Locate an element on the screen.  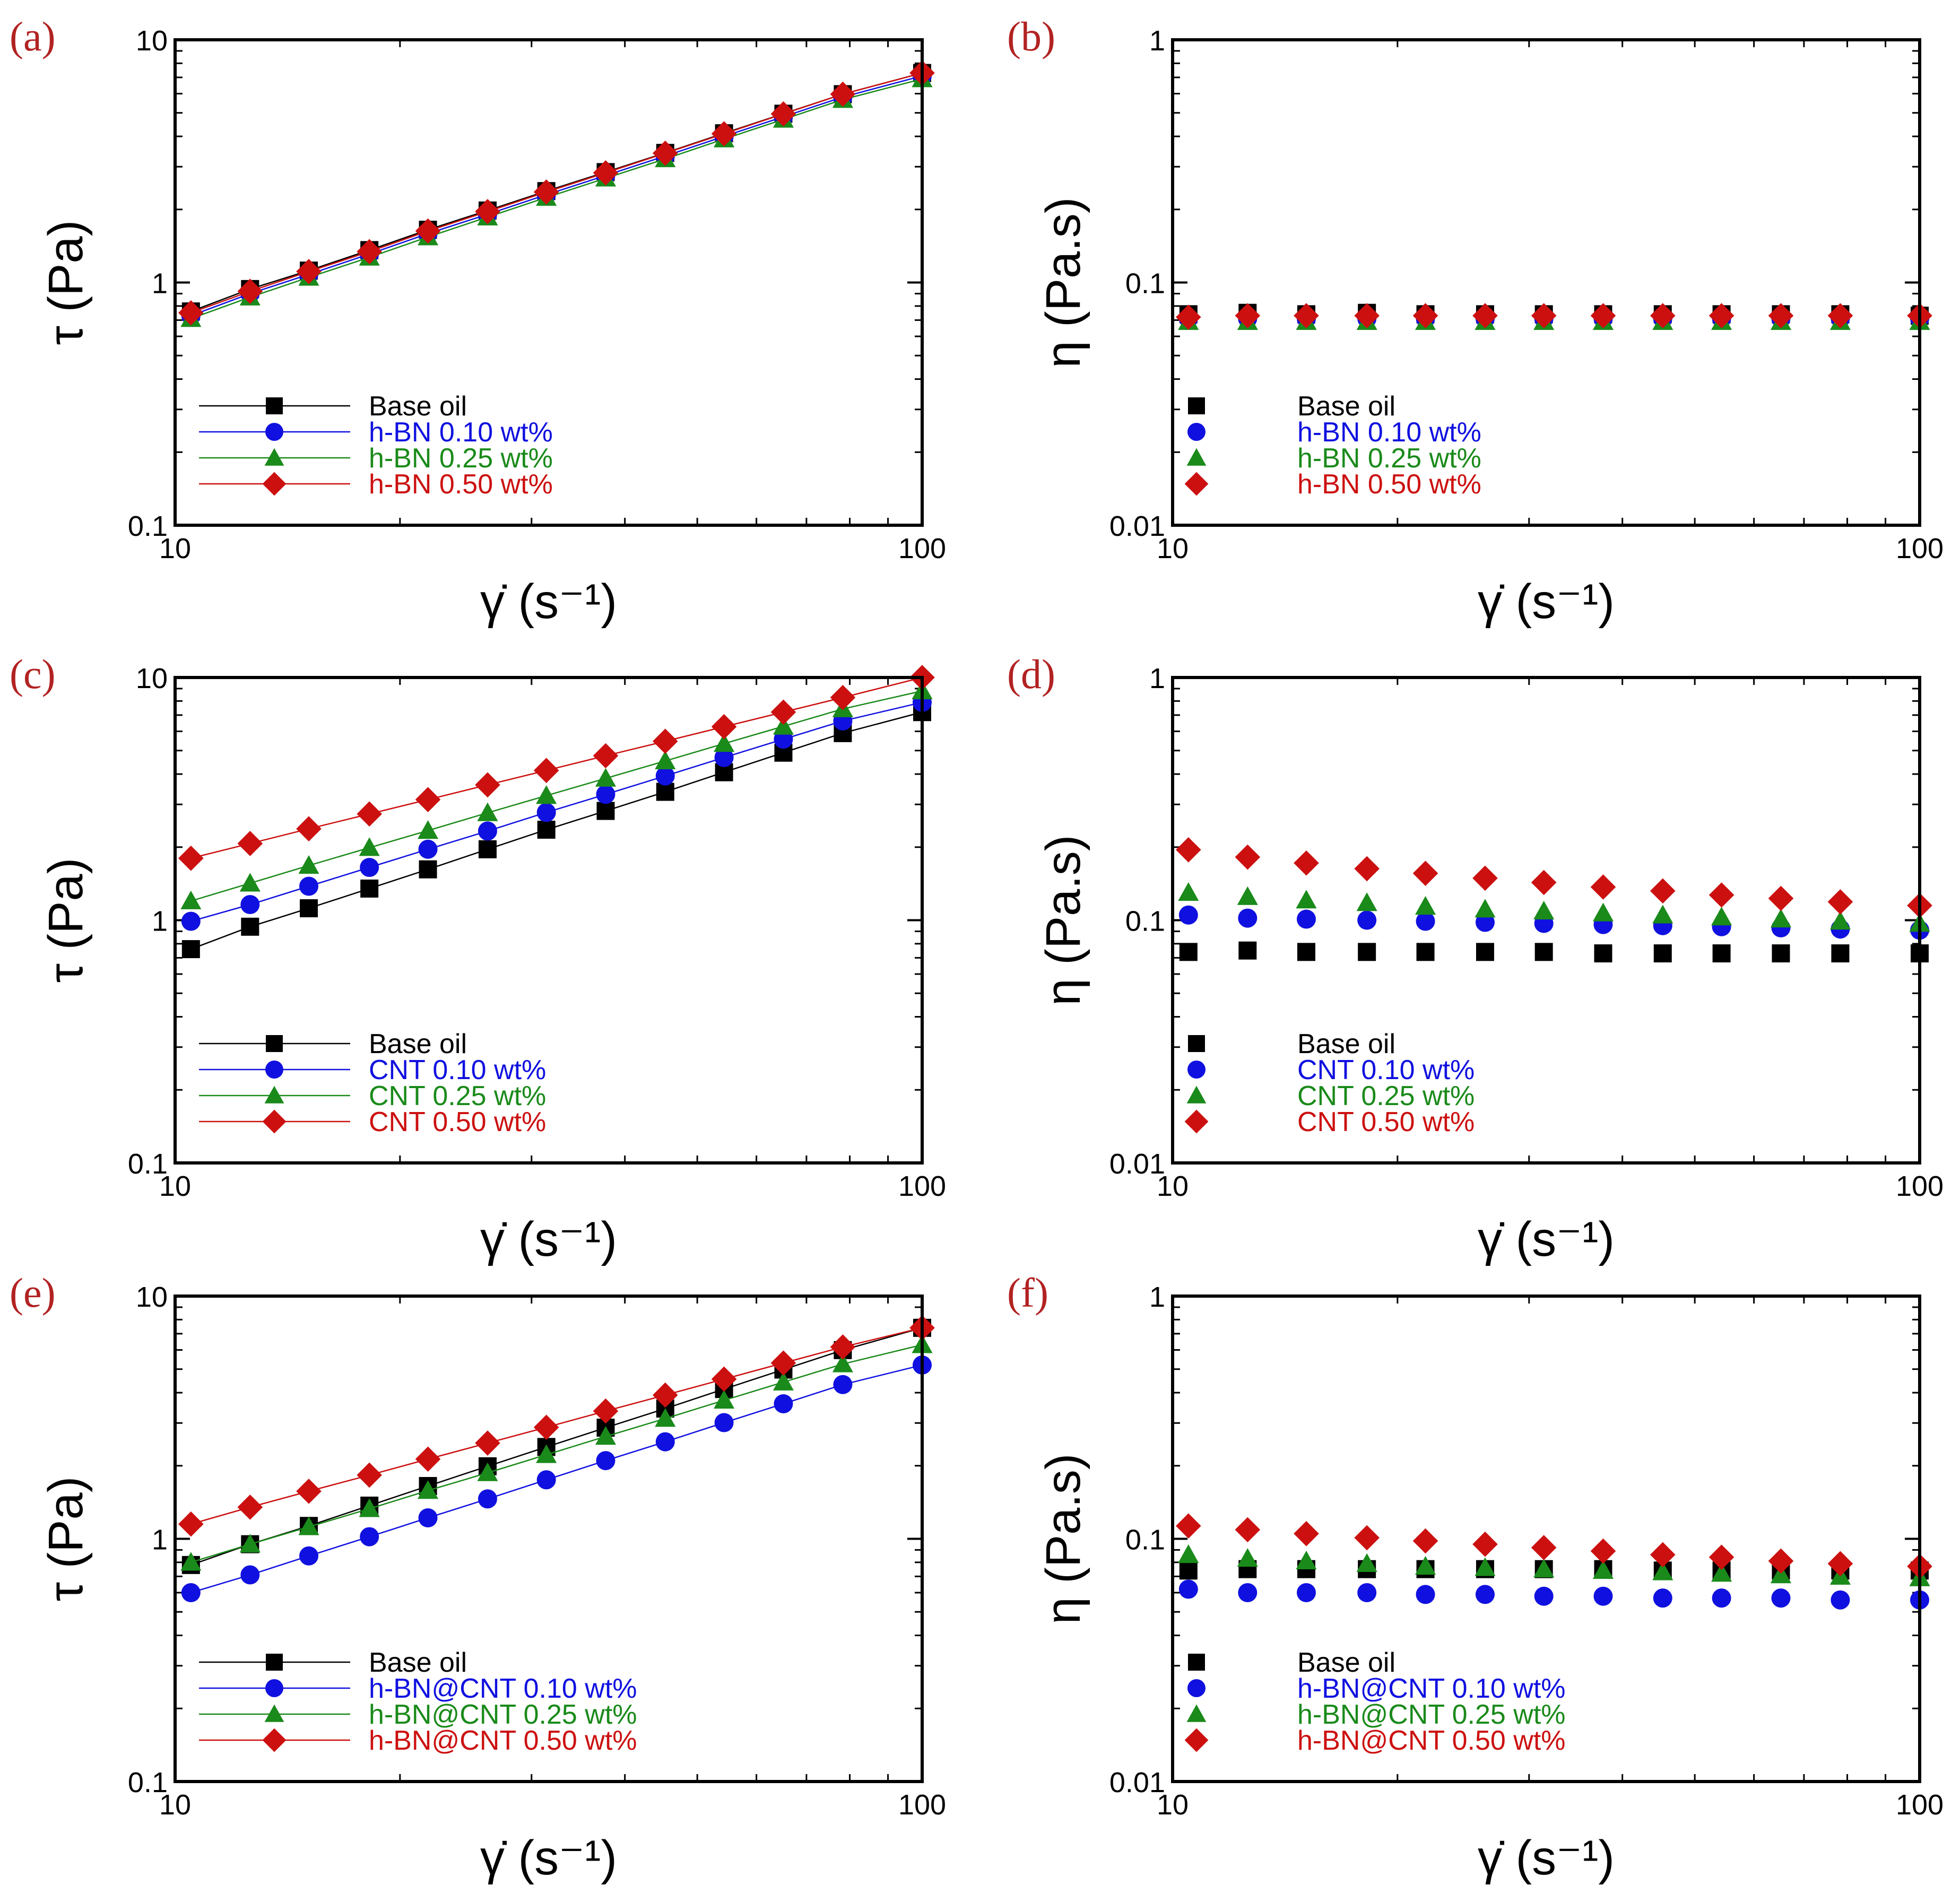
legend-label: h-BN@CNT 0.50 wt% is located at coordinates (503, 1740).